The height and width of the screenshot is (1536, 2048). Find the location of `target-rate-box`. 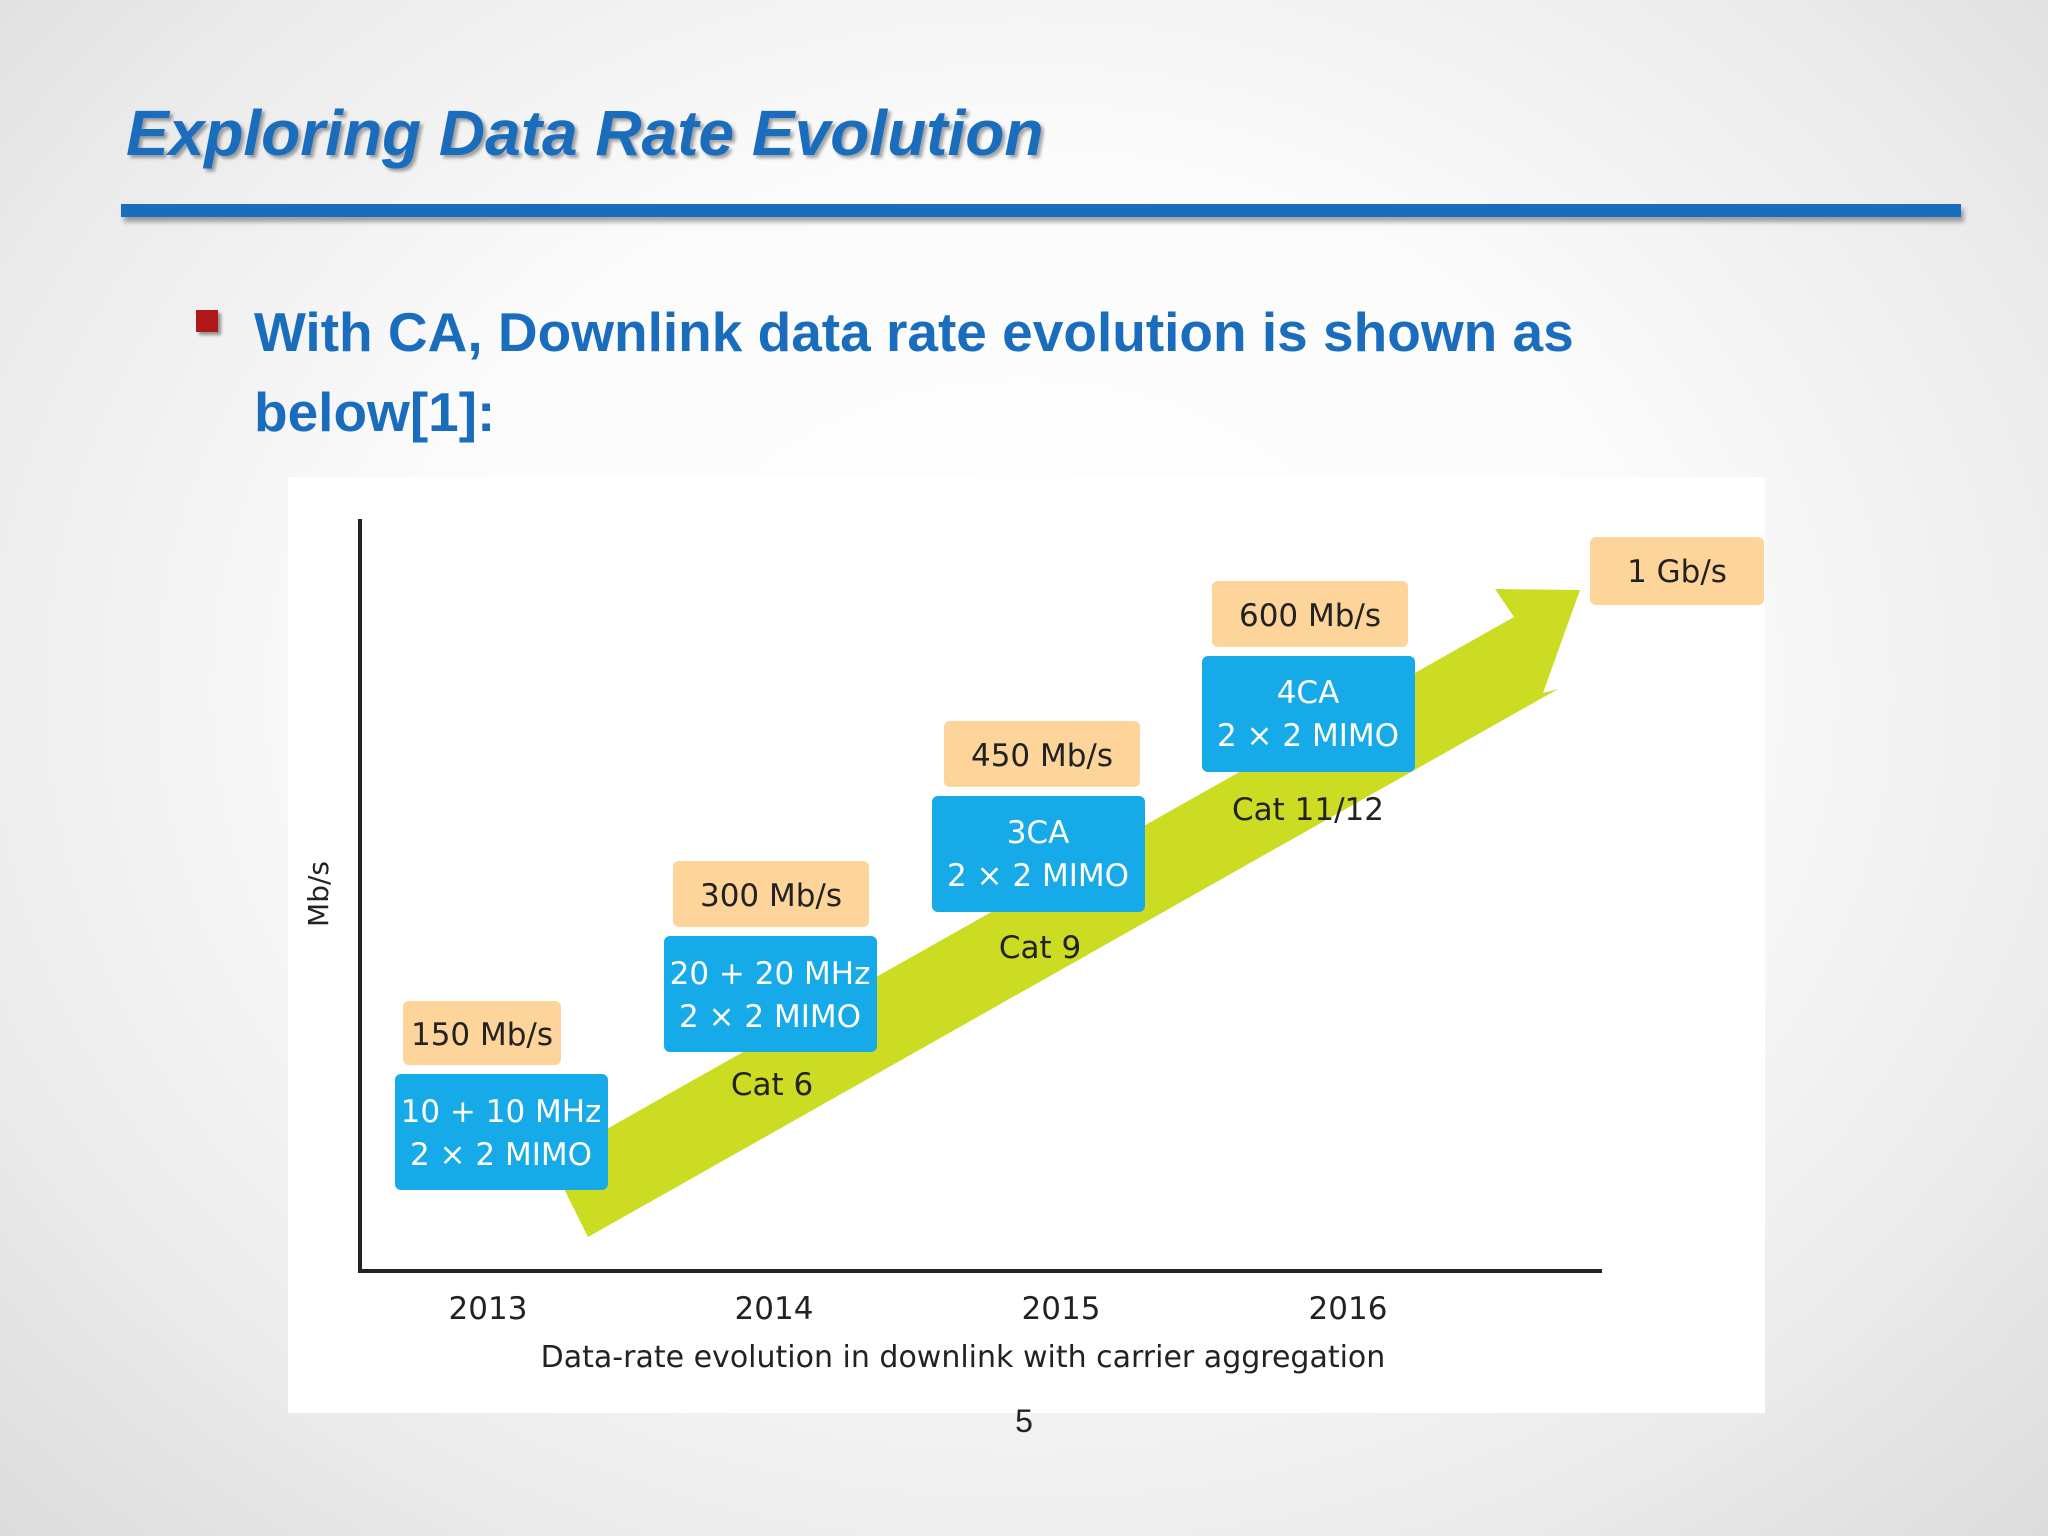

target-rate-box is located at coordinates (1677, 571).